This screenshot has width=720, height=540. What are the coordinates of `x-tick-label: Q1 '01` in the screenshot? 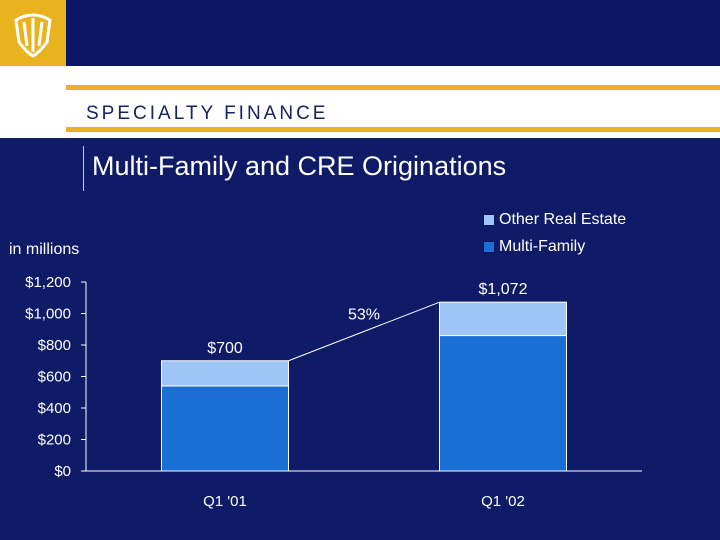 It's located at (225, 501).